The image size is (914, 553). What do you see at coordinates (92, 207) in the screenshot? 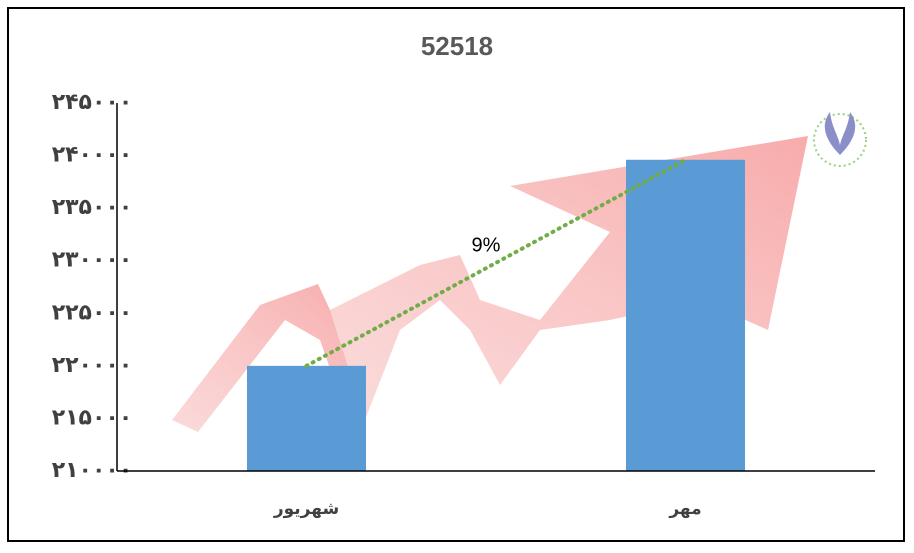
I see `y-tick-label: ۲۳۵۰۰۰` at bounding box center [92, 207].